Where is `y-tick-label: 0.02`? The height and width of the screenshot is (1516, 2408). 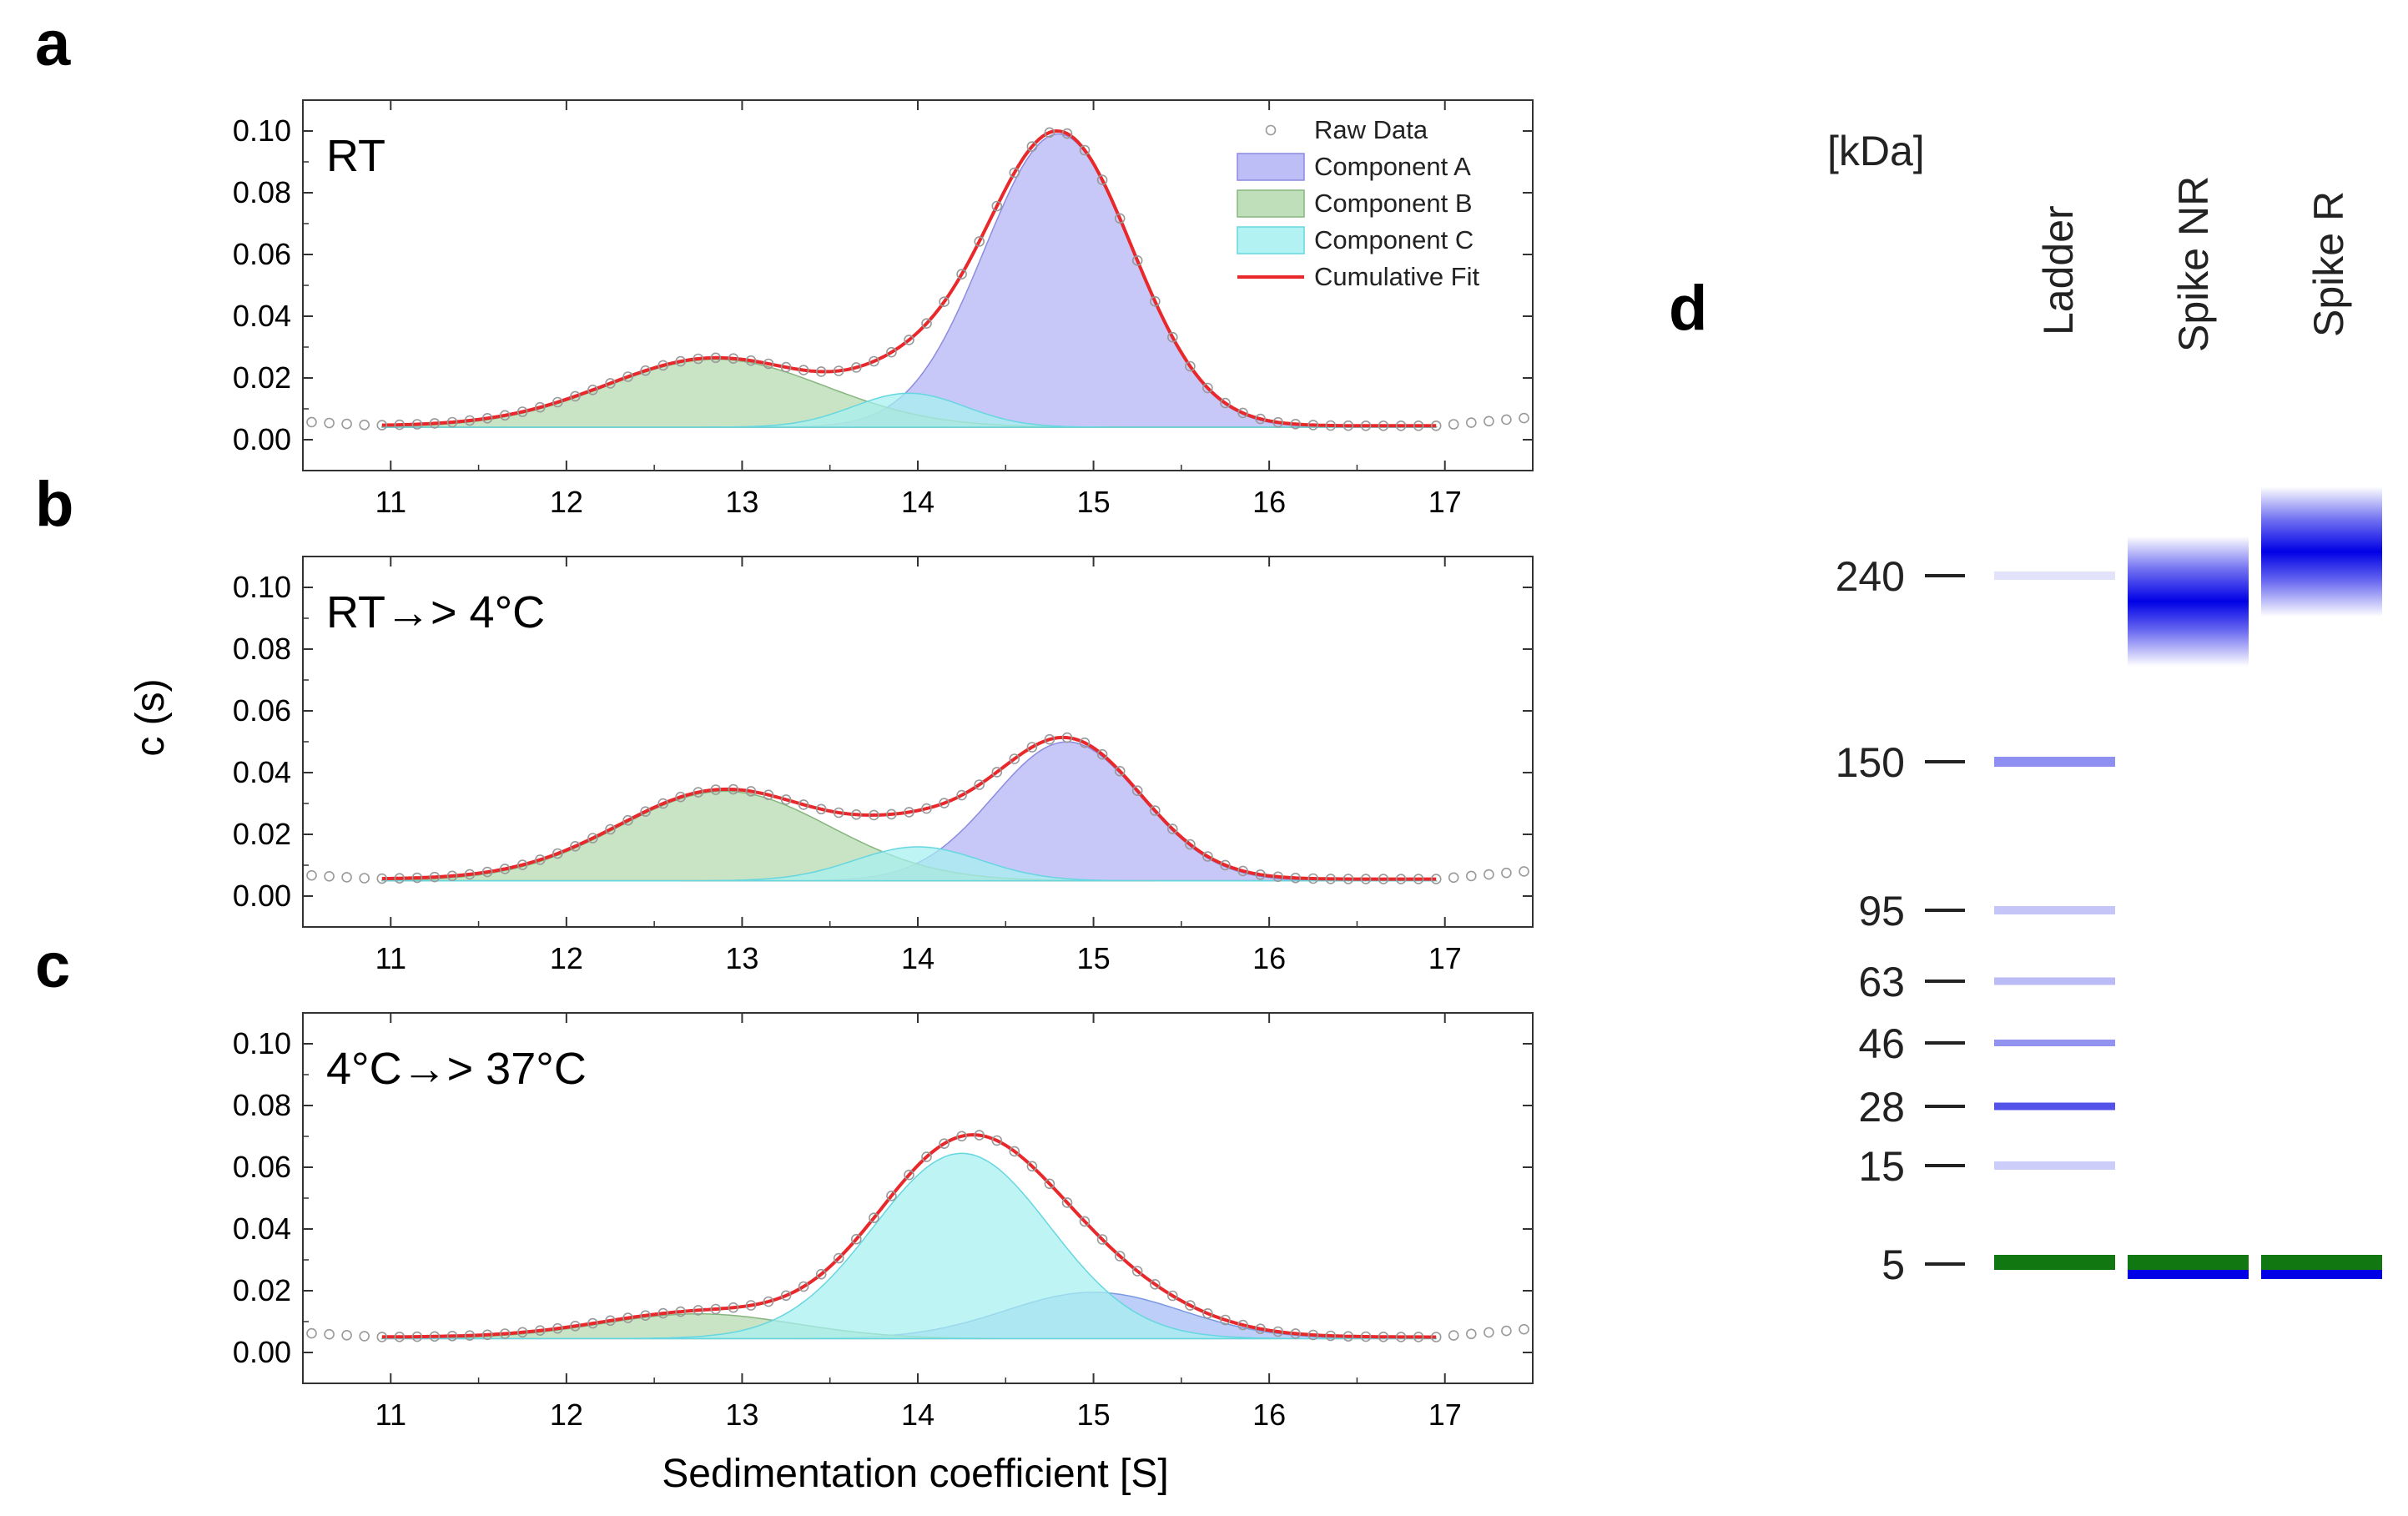 y-tick-label: 0.02 is located at coordinates (262, 1290).